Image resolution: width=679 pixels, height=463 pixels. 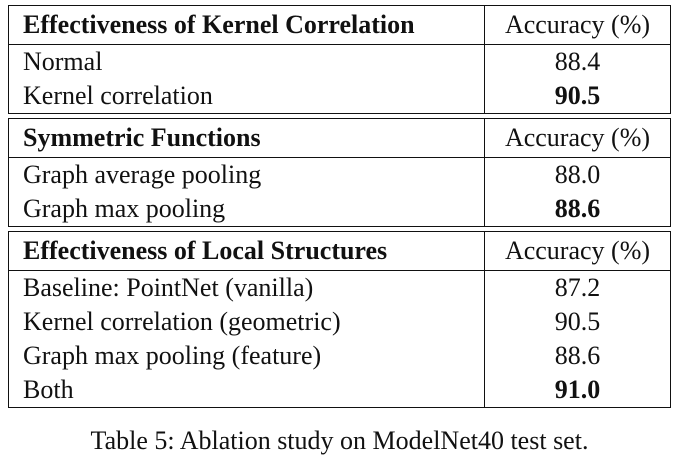 I want to click on table-row: Kernel correlation 90.5, so click(x=339, y=96).